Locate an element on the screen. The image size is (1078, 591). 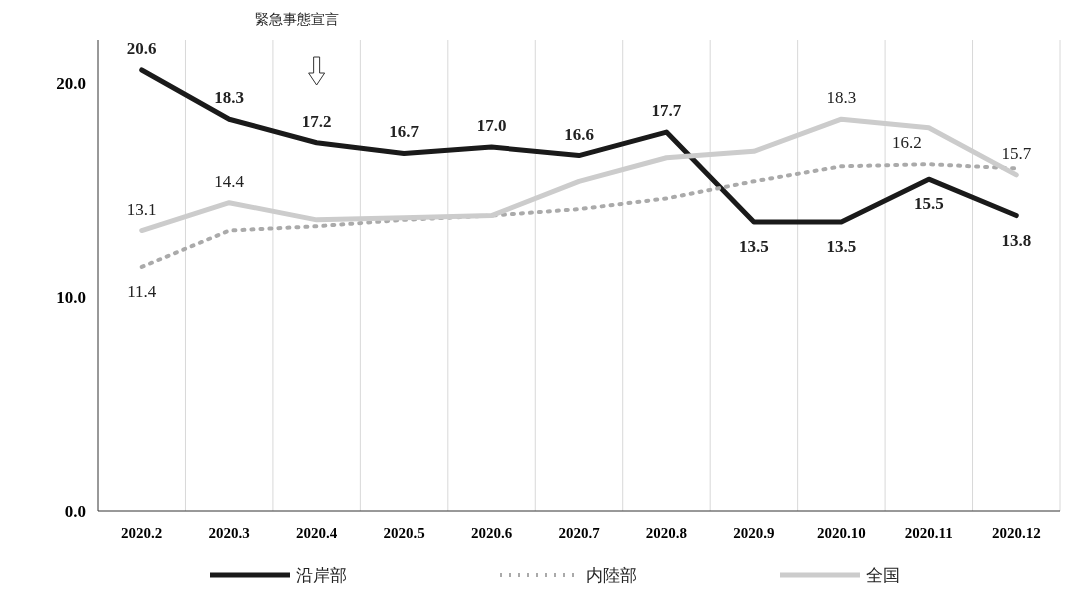
legend-label: 内陸部 is located at coordinates (611, 575).